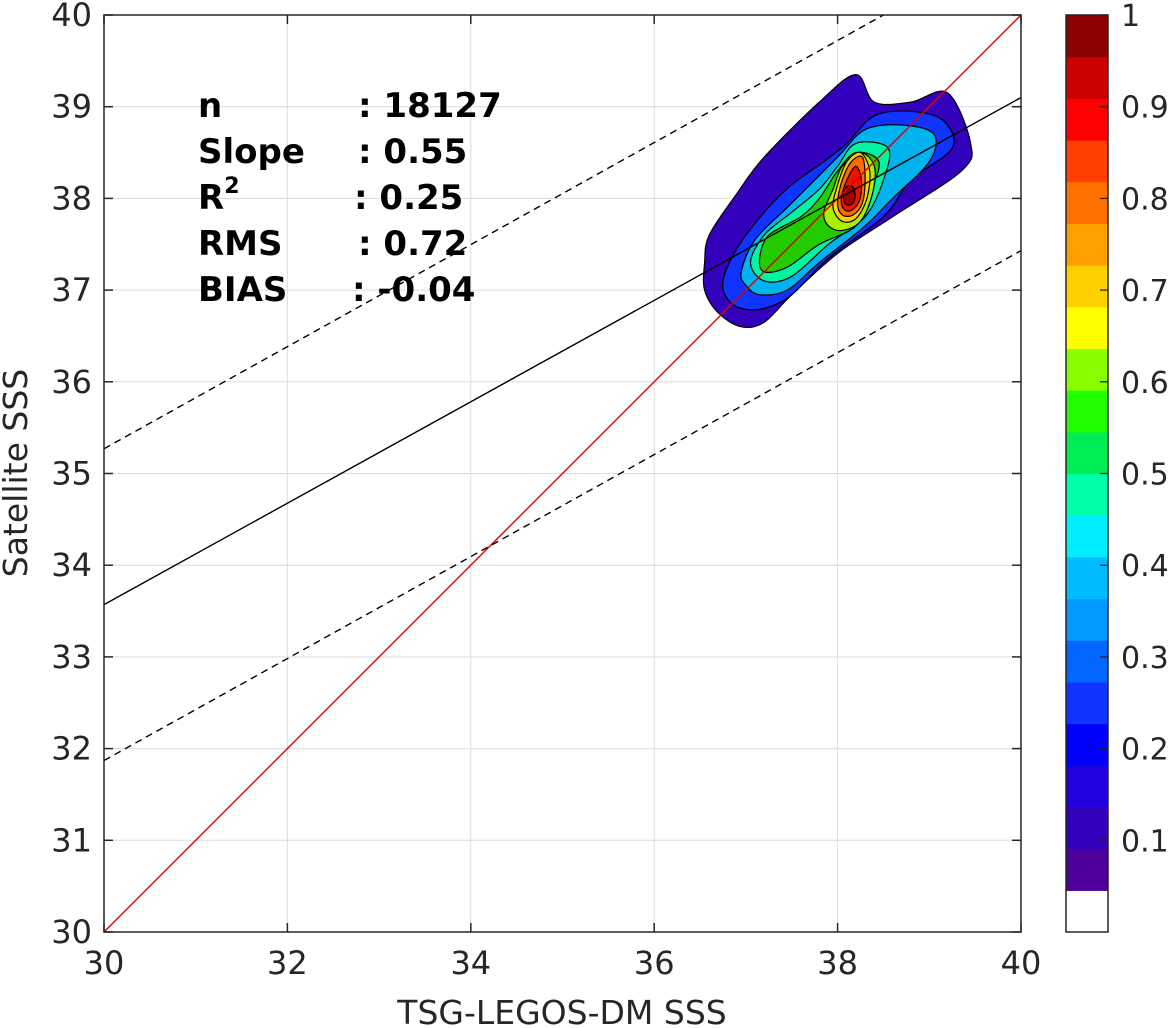 Image resolution: width=1172 pixels, height=1028 pixels. I want to click on stat-label-text: BIAS, so click(242, 290).